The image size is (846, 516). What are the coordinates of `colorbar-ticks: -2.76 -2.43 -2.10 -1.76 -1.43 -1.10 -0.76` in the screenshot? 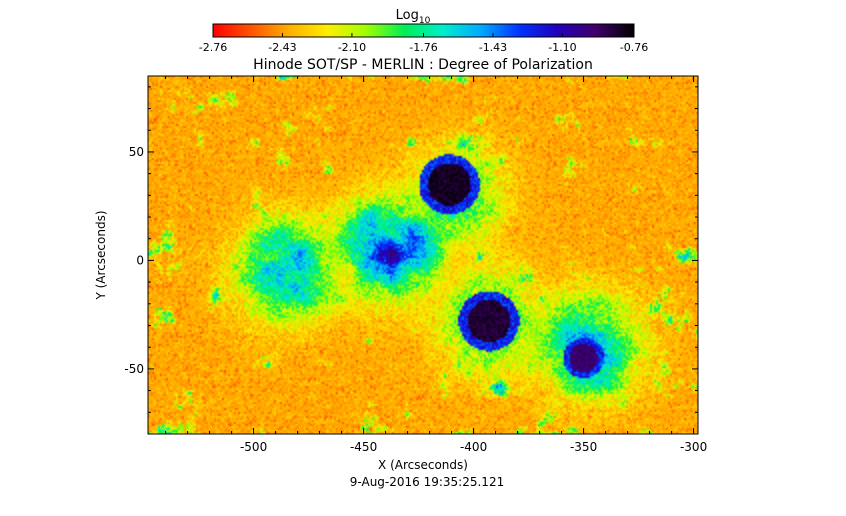 It's located at (423, 43).